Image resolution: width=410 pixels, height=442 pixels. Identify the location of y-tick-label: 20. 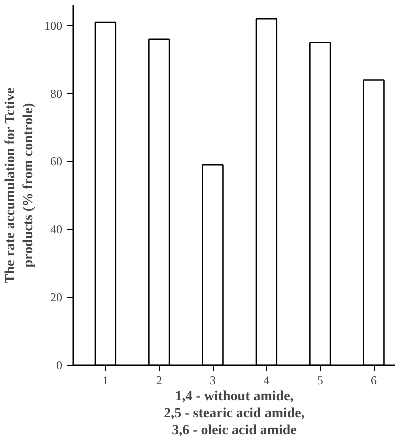
(56, 297).